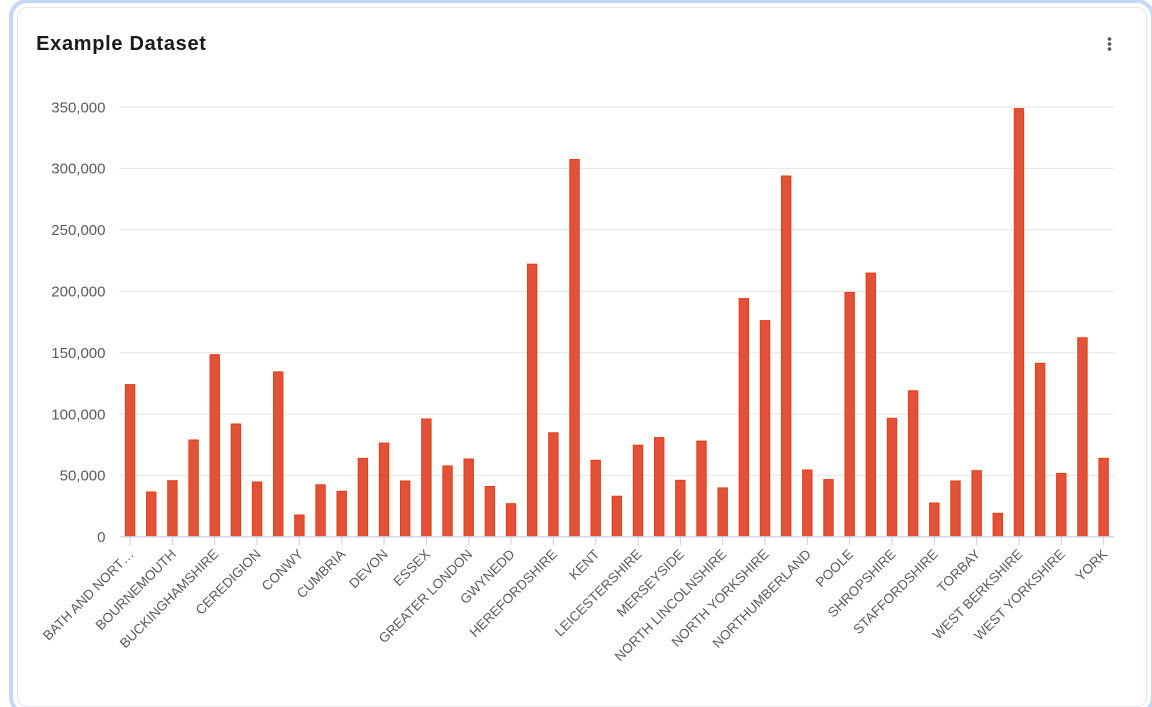 The height and width of the screenshot is (707, 1152). Describe the element at coordinates (101, 537) in the screenshot. I see `svg-text: 0` at that location.